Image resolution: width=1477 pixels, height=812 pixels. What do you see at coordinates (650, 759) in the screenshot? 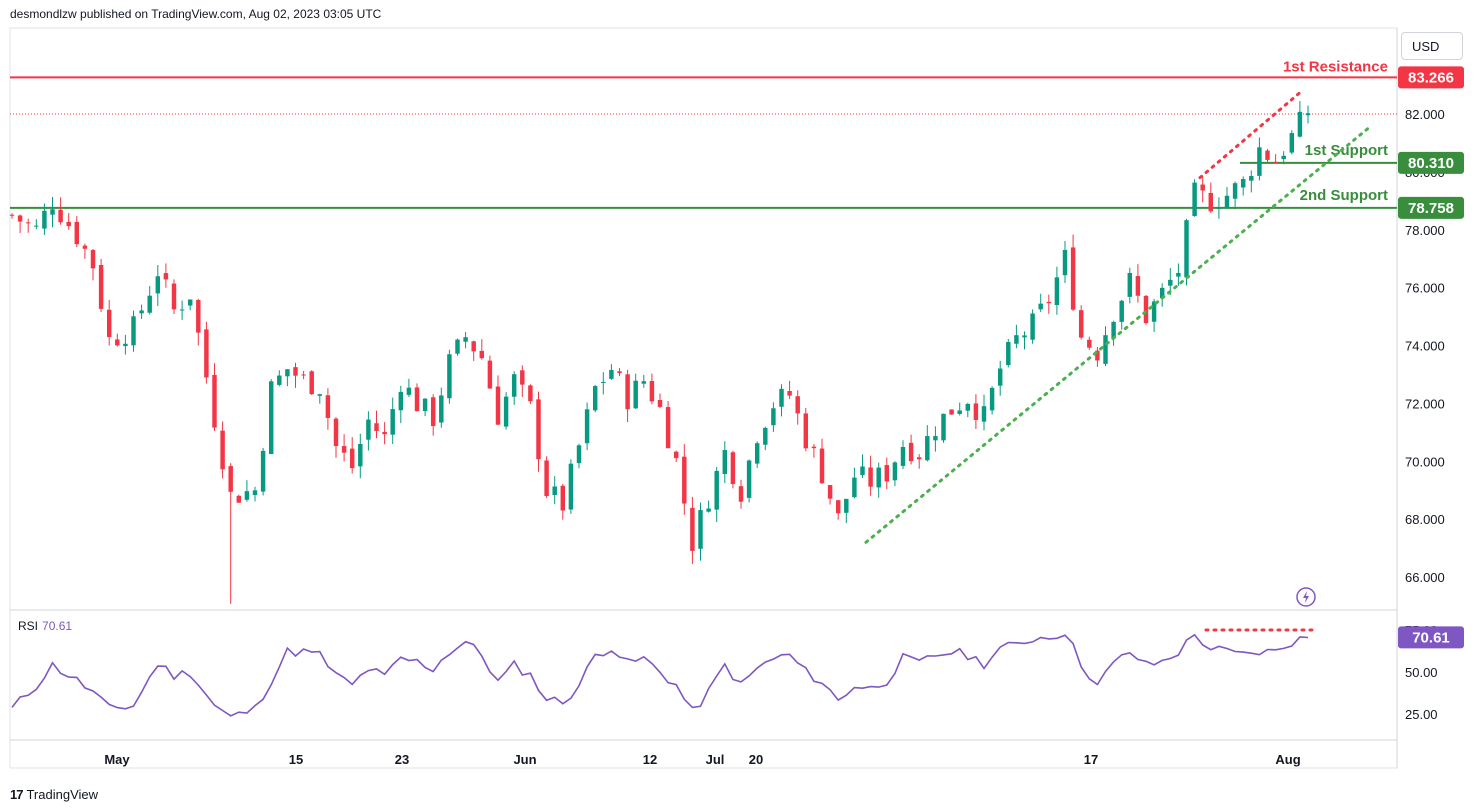
I see `time-tick-label: 12` at bounding box center [650, 759].